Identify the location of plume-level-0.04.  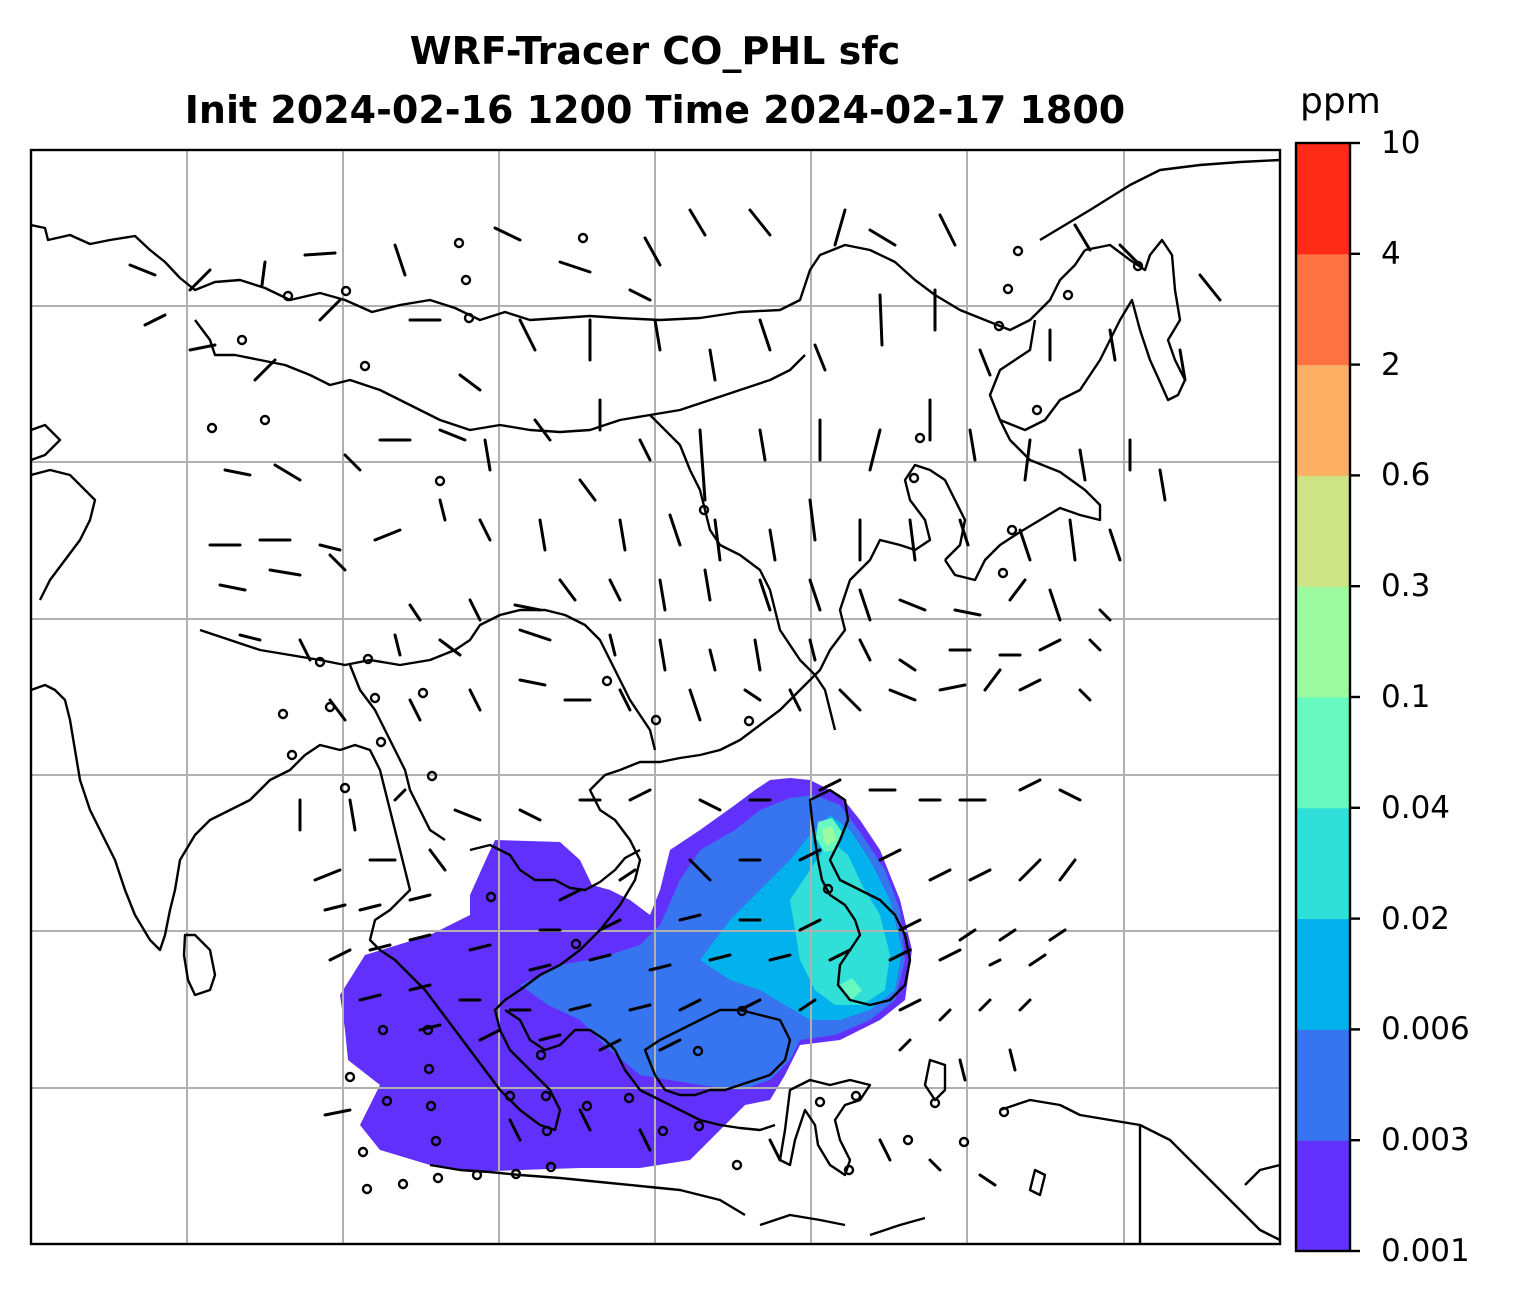
(839, 909).